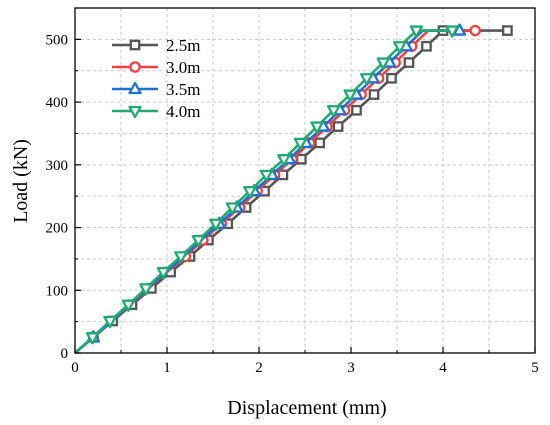 Image resolution: width=550 pixels, height=425 pixels. I want to click on x-tick-label: 5, so click(535, 368).